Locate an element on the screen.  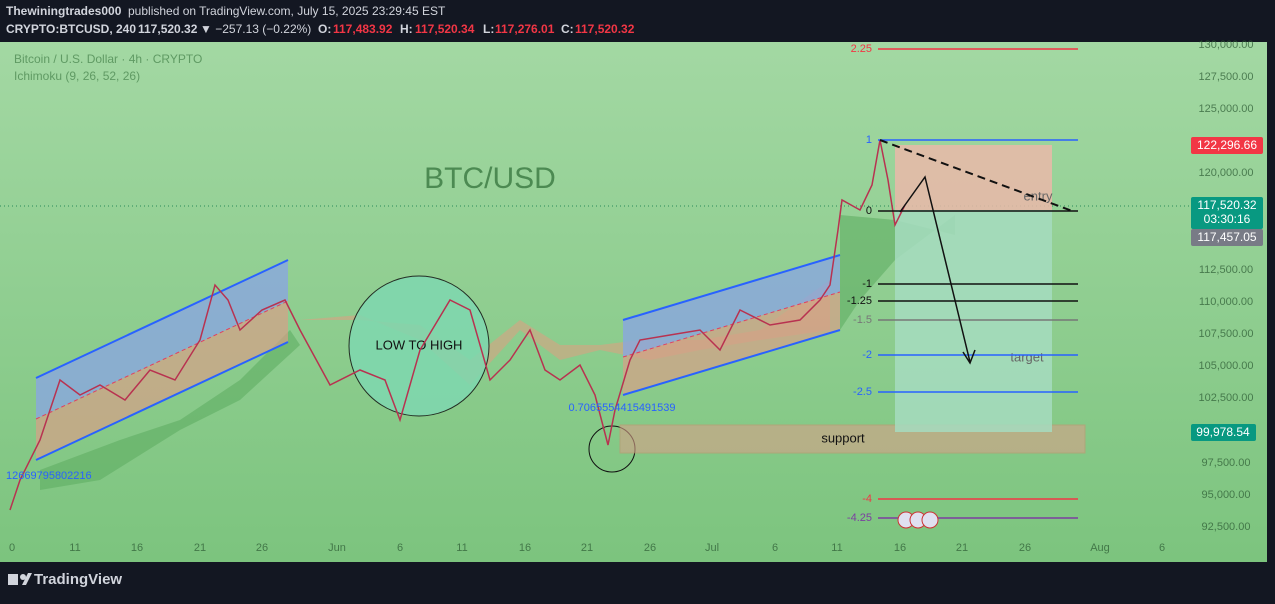
circle-label: LOW TO HIGH is located at coordinates (419, 344).